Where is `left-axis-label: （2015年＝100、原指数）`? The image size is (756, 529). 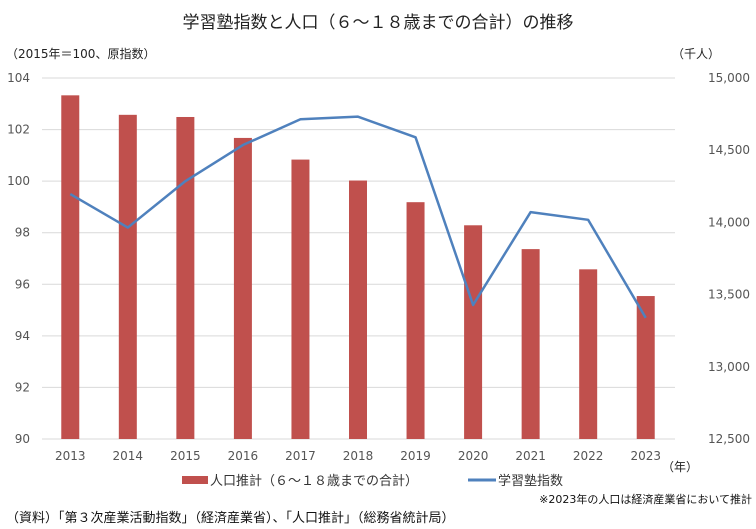
left-axis-label: （2015年＝100、原指数） is located at coordinates (80, 53).